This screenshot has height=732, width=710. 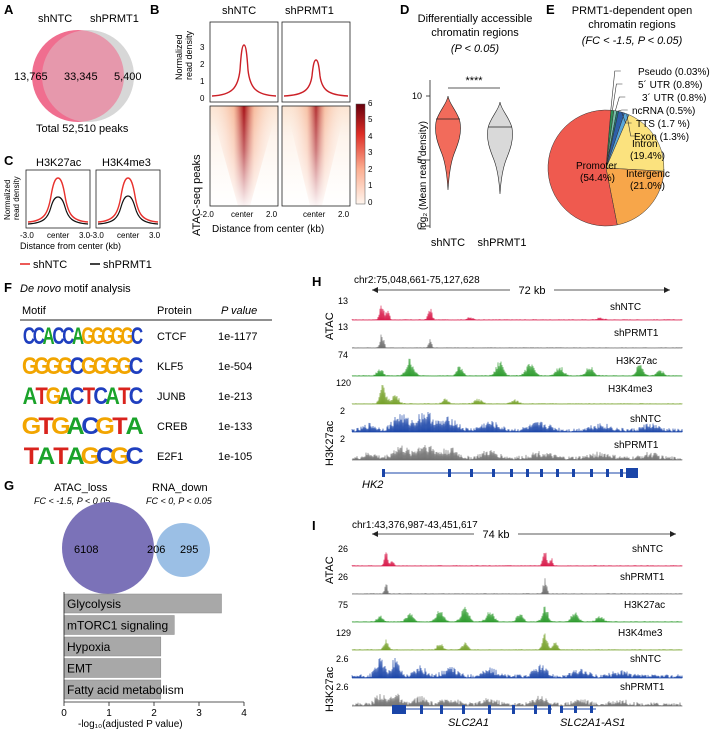 What do you see at coordinates (207, 214) in the screenshot?
I see `heatmap-xtick-1: -2.0` at bounding box center [207, 214].